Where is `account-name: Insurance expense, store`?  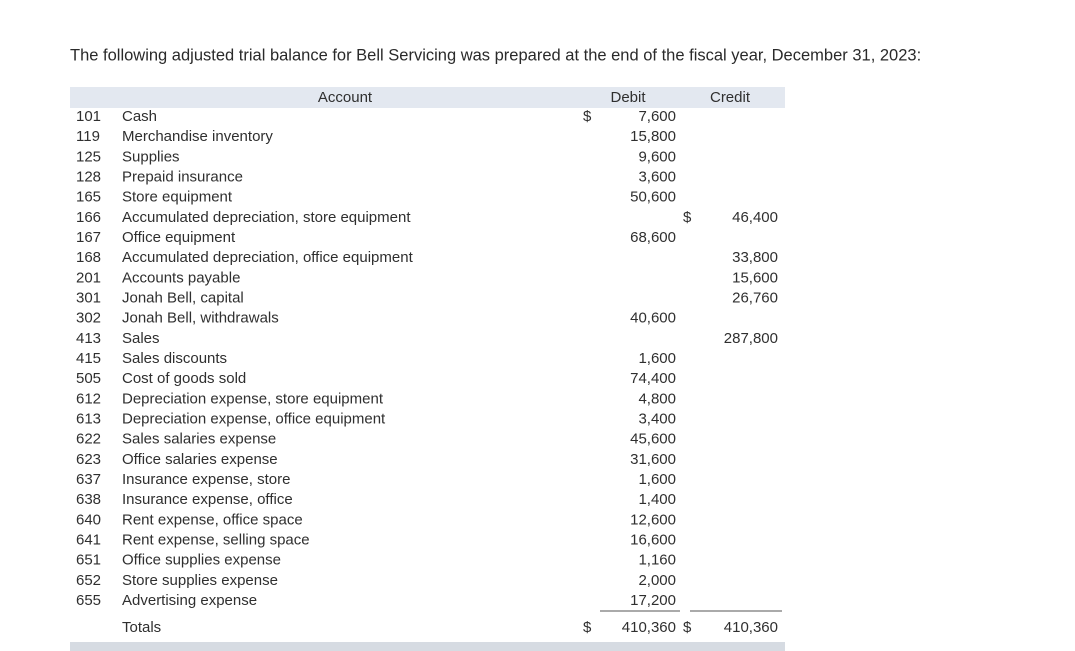 account-name: Insurance expense, store is located at coordinates (206, 479).